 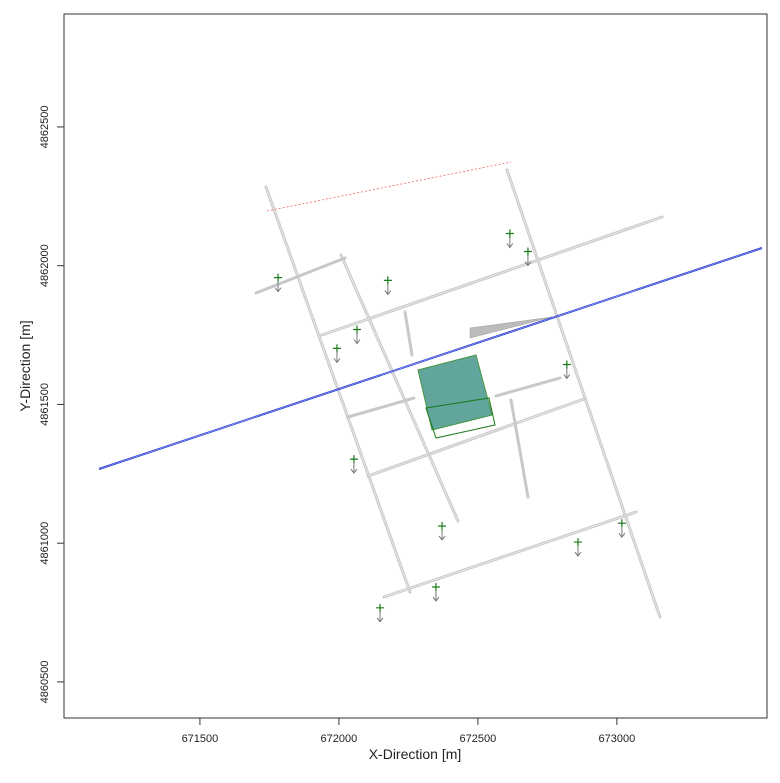 I want to click on y-tick-label: 4861000, so click(x=45, y=543).